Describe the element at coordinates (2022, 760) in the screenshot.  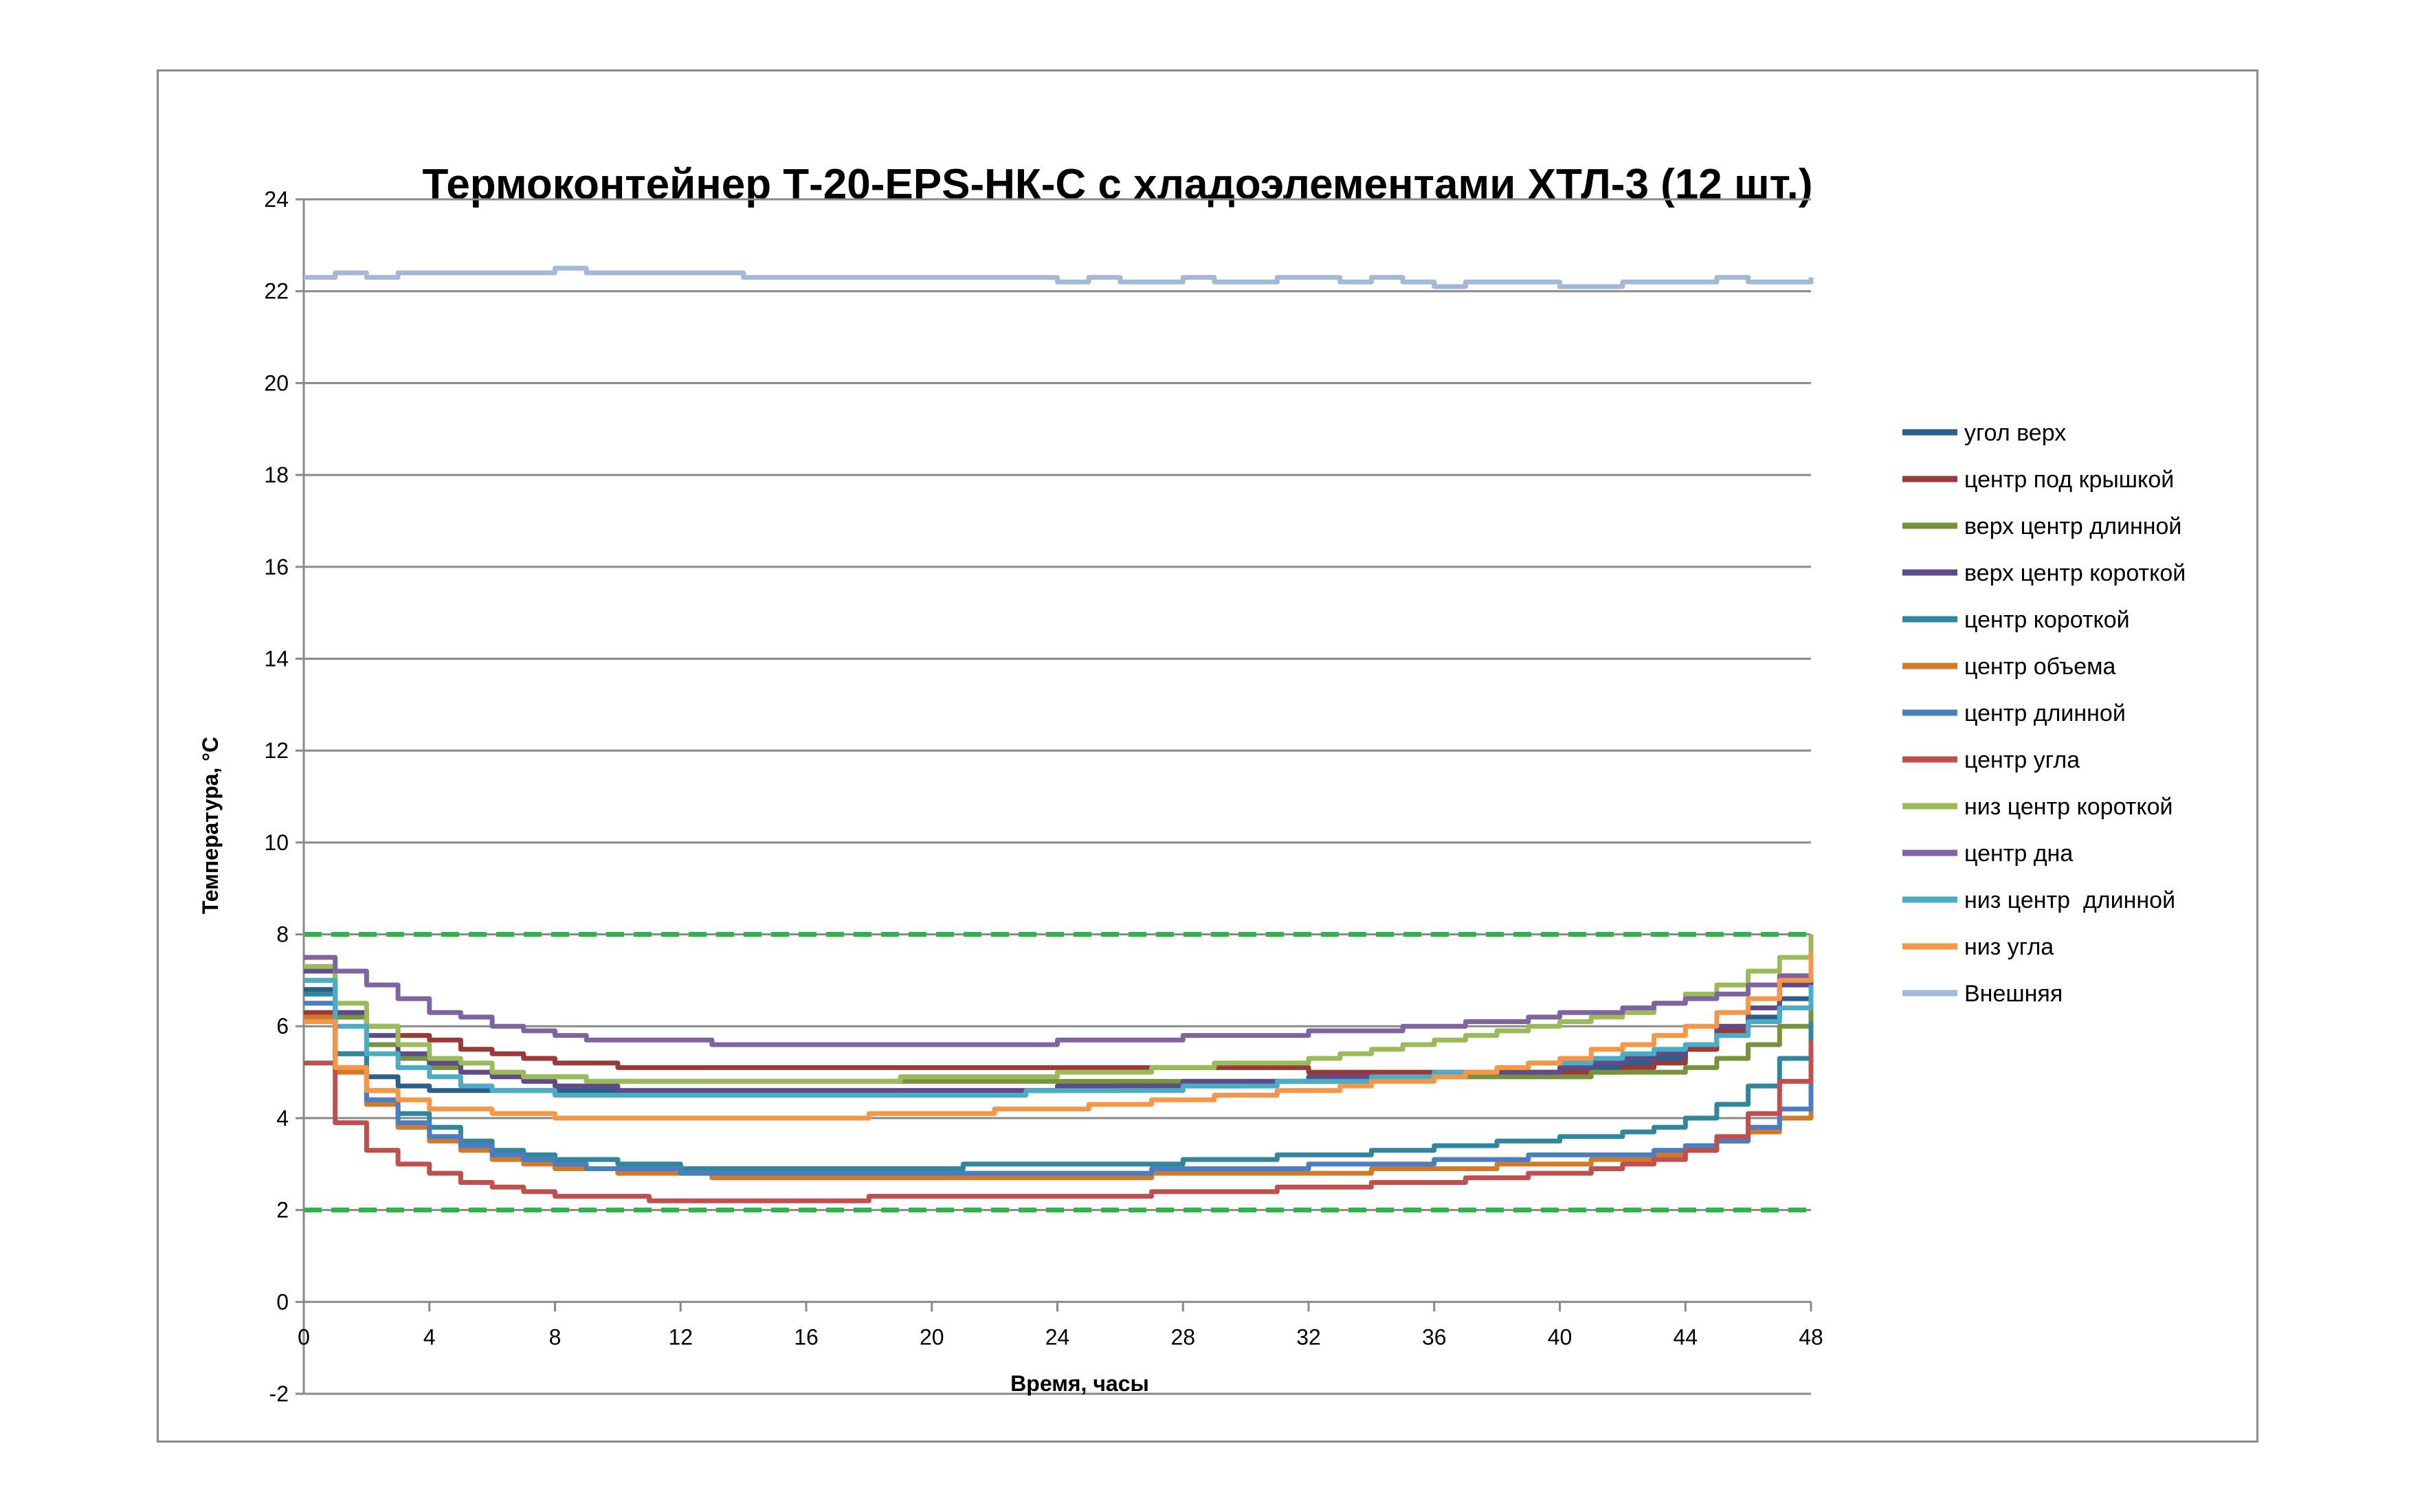
I see `legend-label: центр угла` at that location.